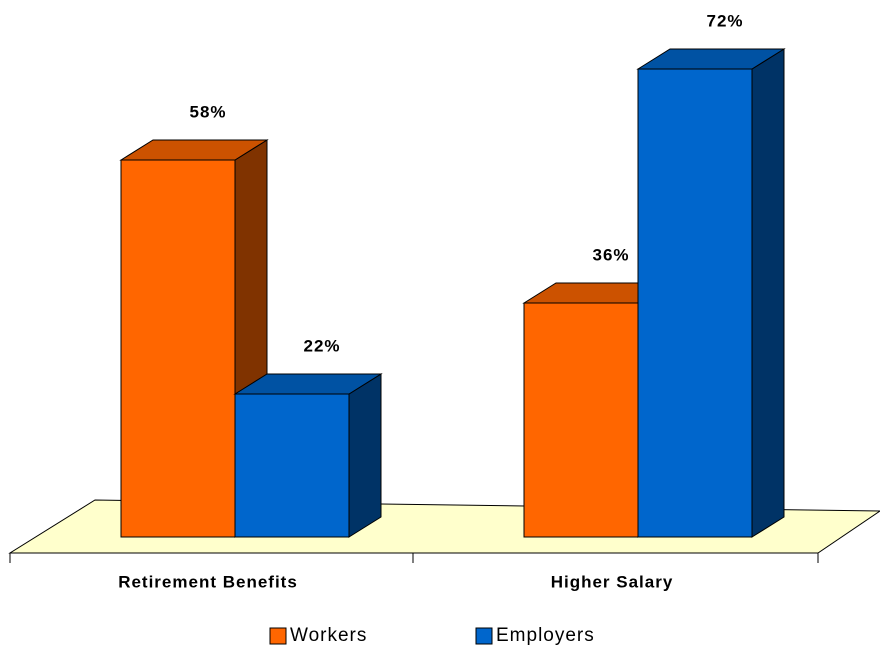 The image size is (880, 649). I want to click on legend-label: Employers, so click(545, 635).